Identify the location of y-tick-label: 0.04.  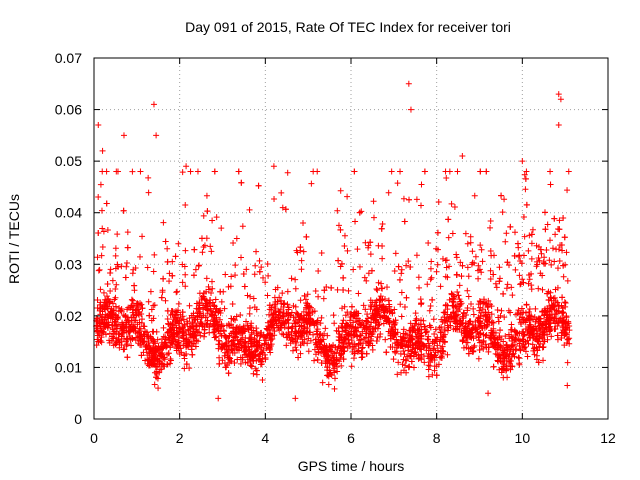
(68, 213).